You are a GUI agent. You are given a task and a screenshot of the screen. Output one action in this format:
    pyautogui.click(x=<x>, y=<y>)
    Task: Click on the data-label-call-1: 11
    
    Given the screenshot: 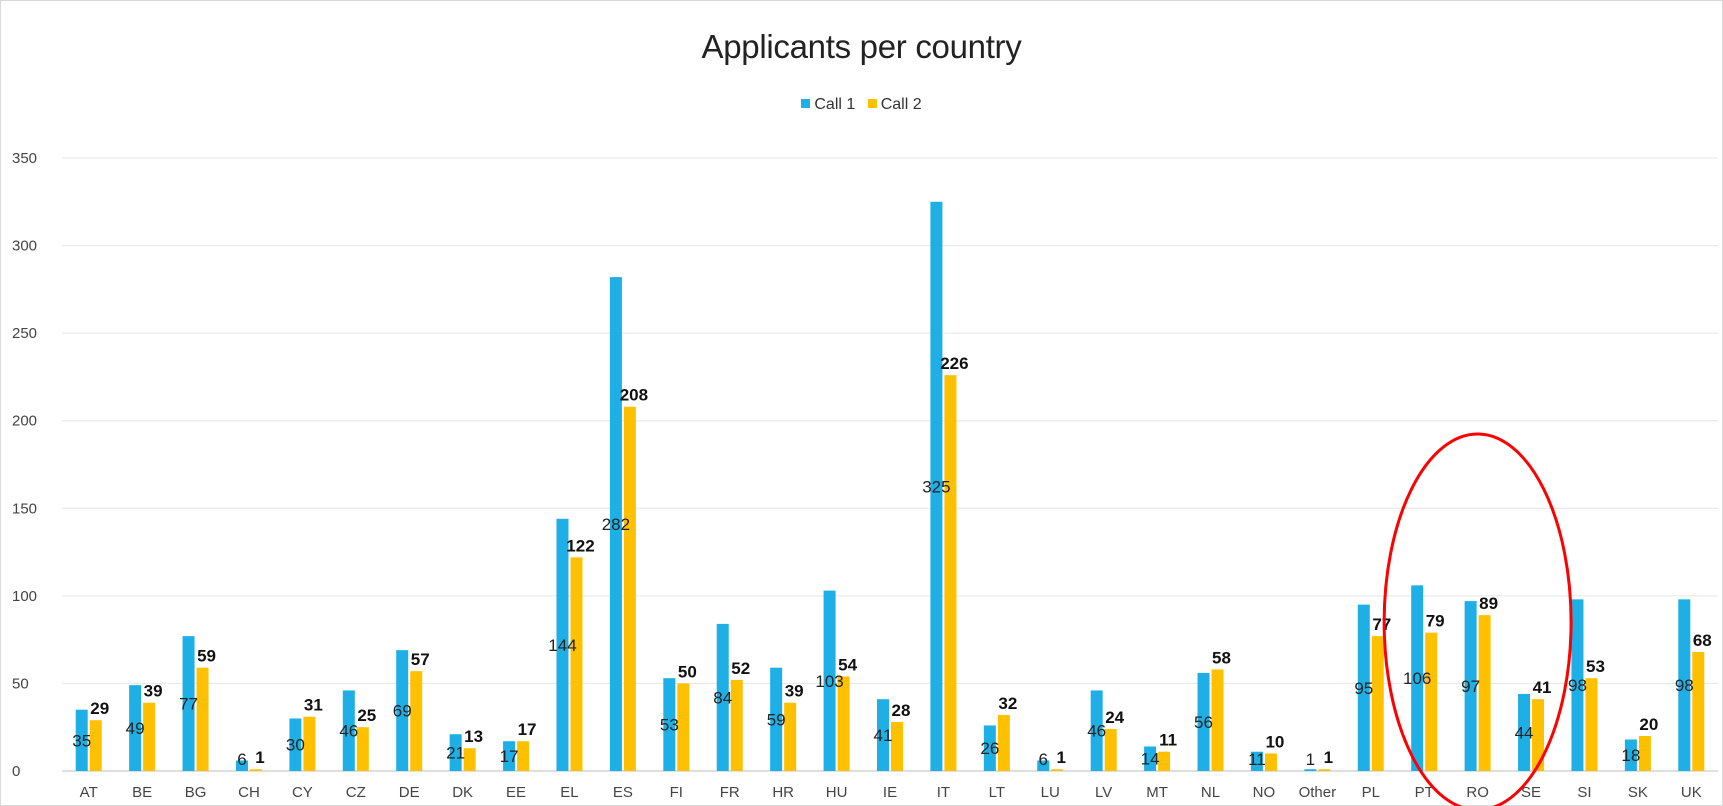 What is the action you would take?
    pyautogui.click(x=1257, y=759)
    